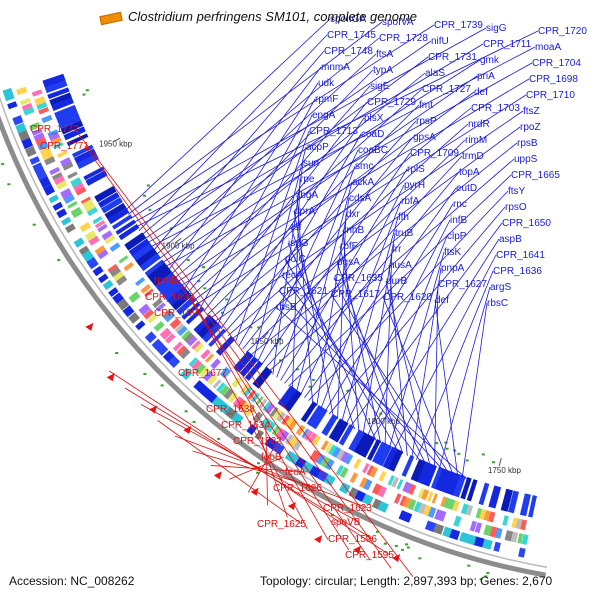  Describe the element at coordinates (286, 307) in the screenshot. I see `gene-label-blue: rbsB` at that location.